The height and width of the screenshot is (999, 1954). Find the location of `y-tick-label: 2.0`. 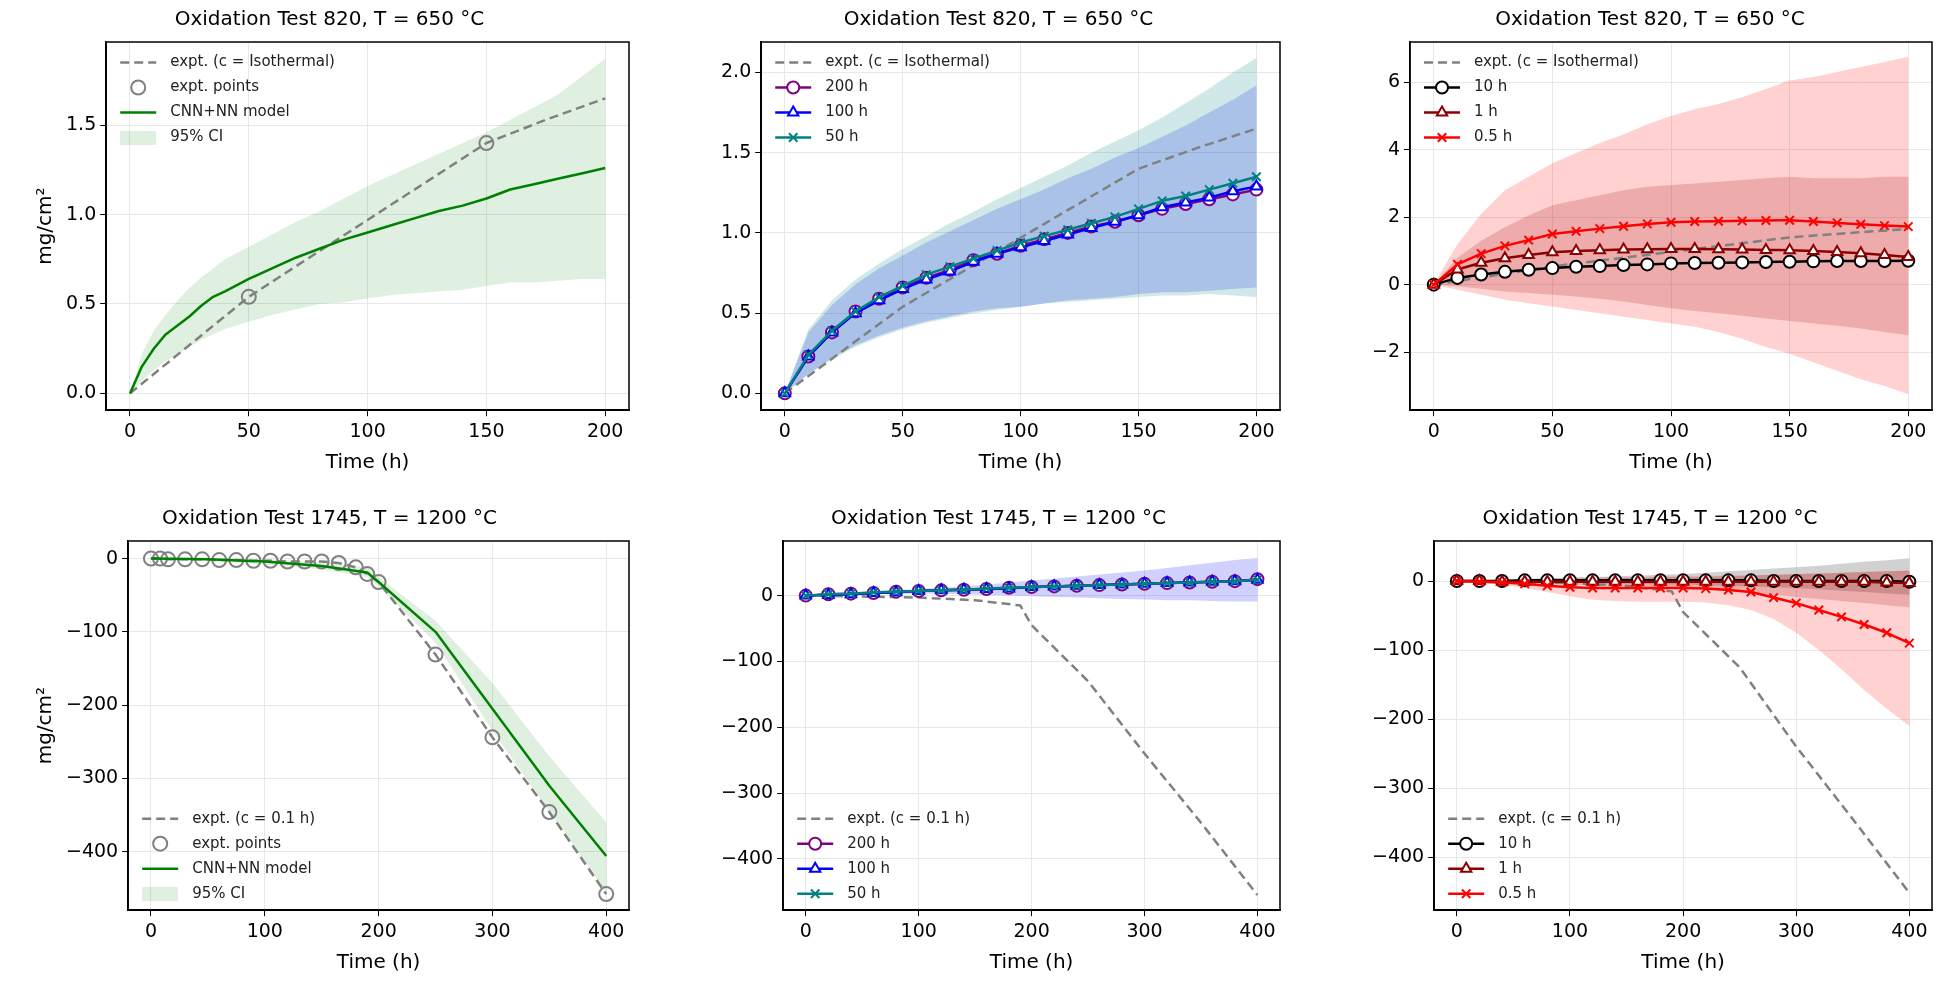

y-tick-label: 2.0 is located at coordinates (736, 70).